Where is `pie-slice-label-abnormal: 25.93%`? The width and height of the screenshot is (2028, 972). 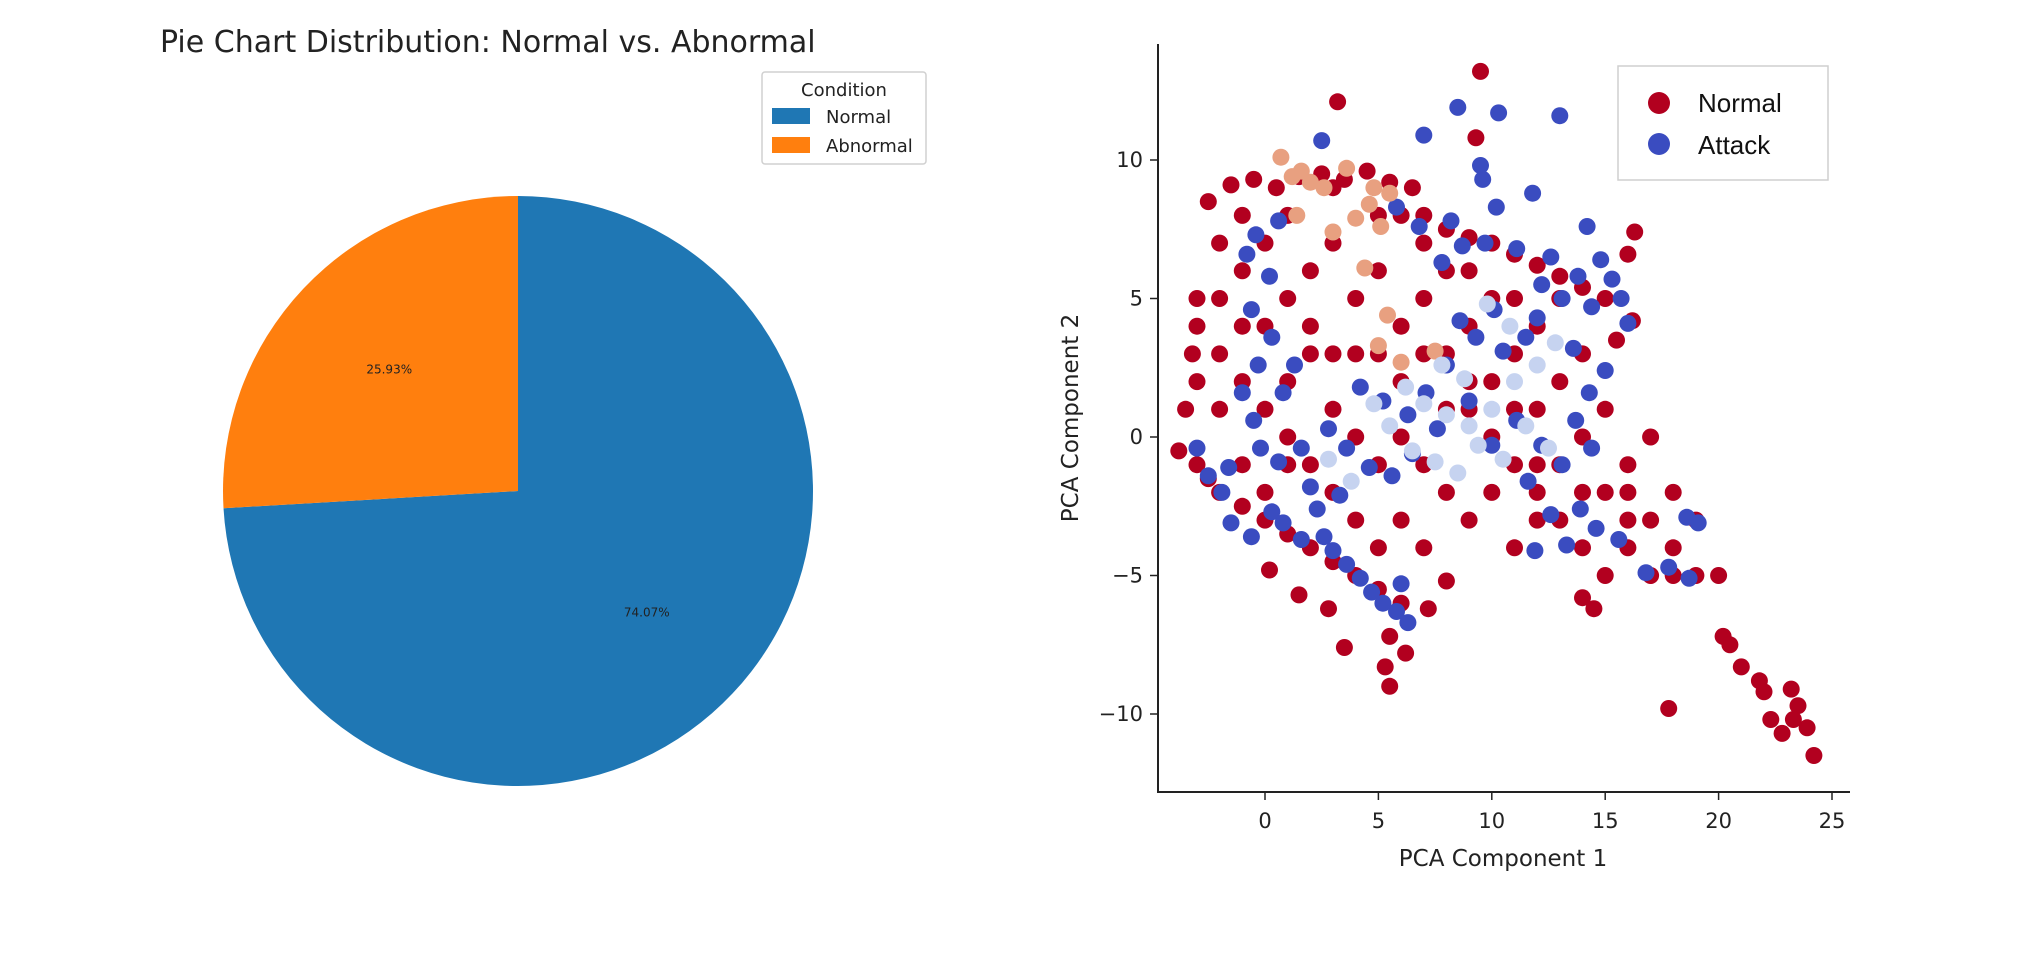 pie-slice-label-abnormal: 25.93% is located at coordinates (389, 370).